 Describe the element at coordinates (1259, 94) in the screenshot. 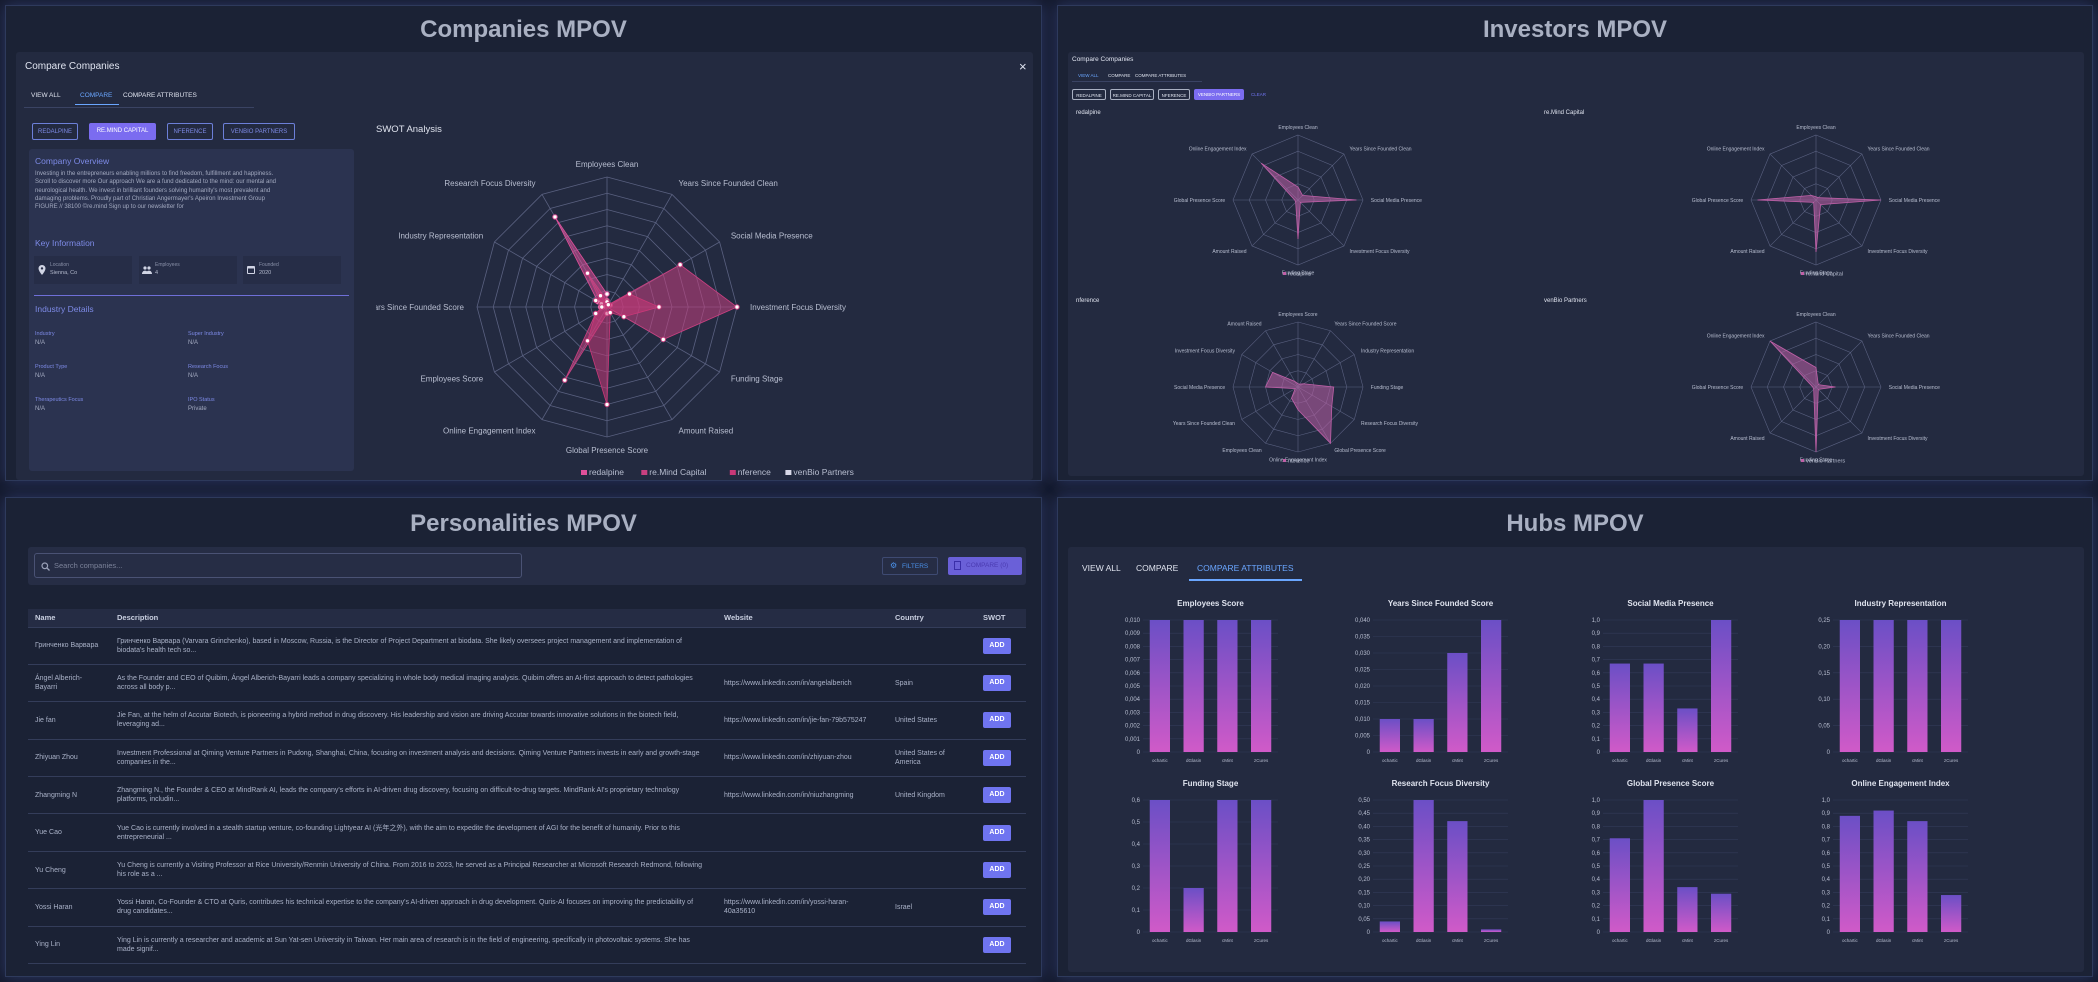

I see `clear-button: CLEAR` at that location.